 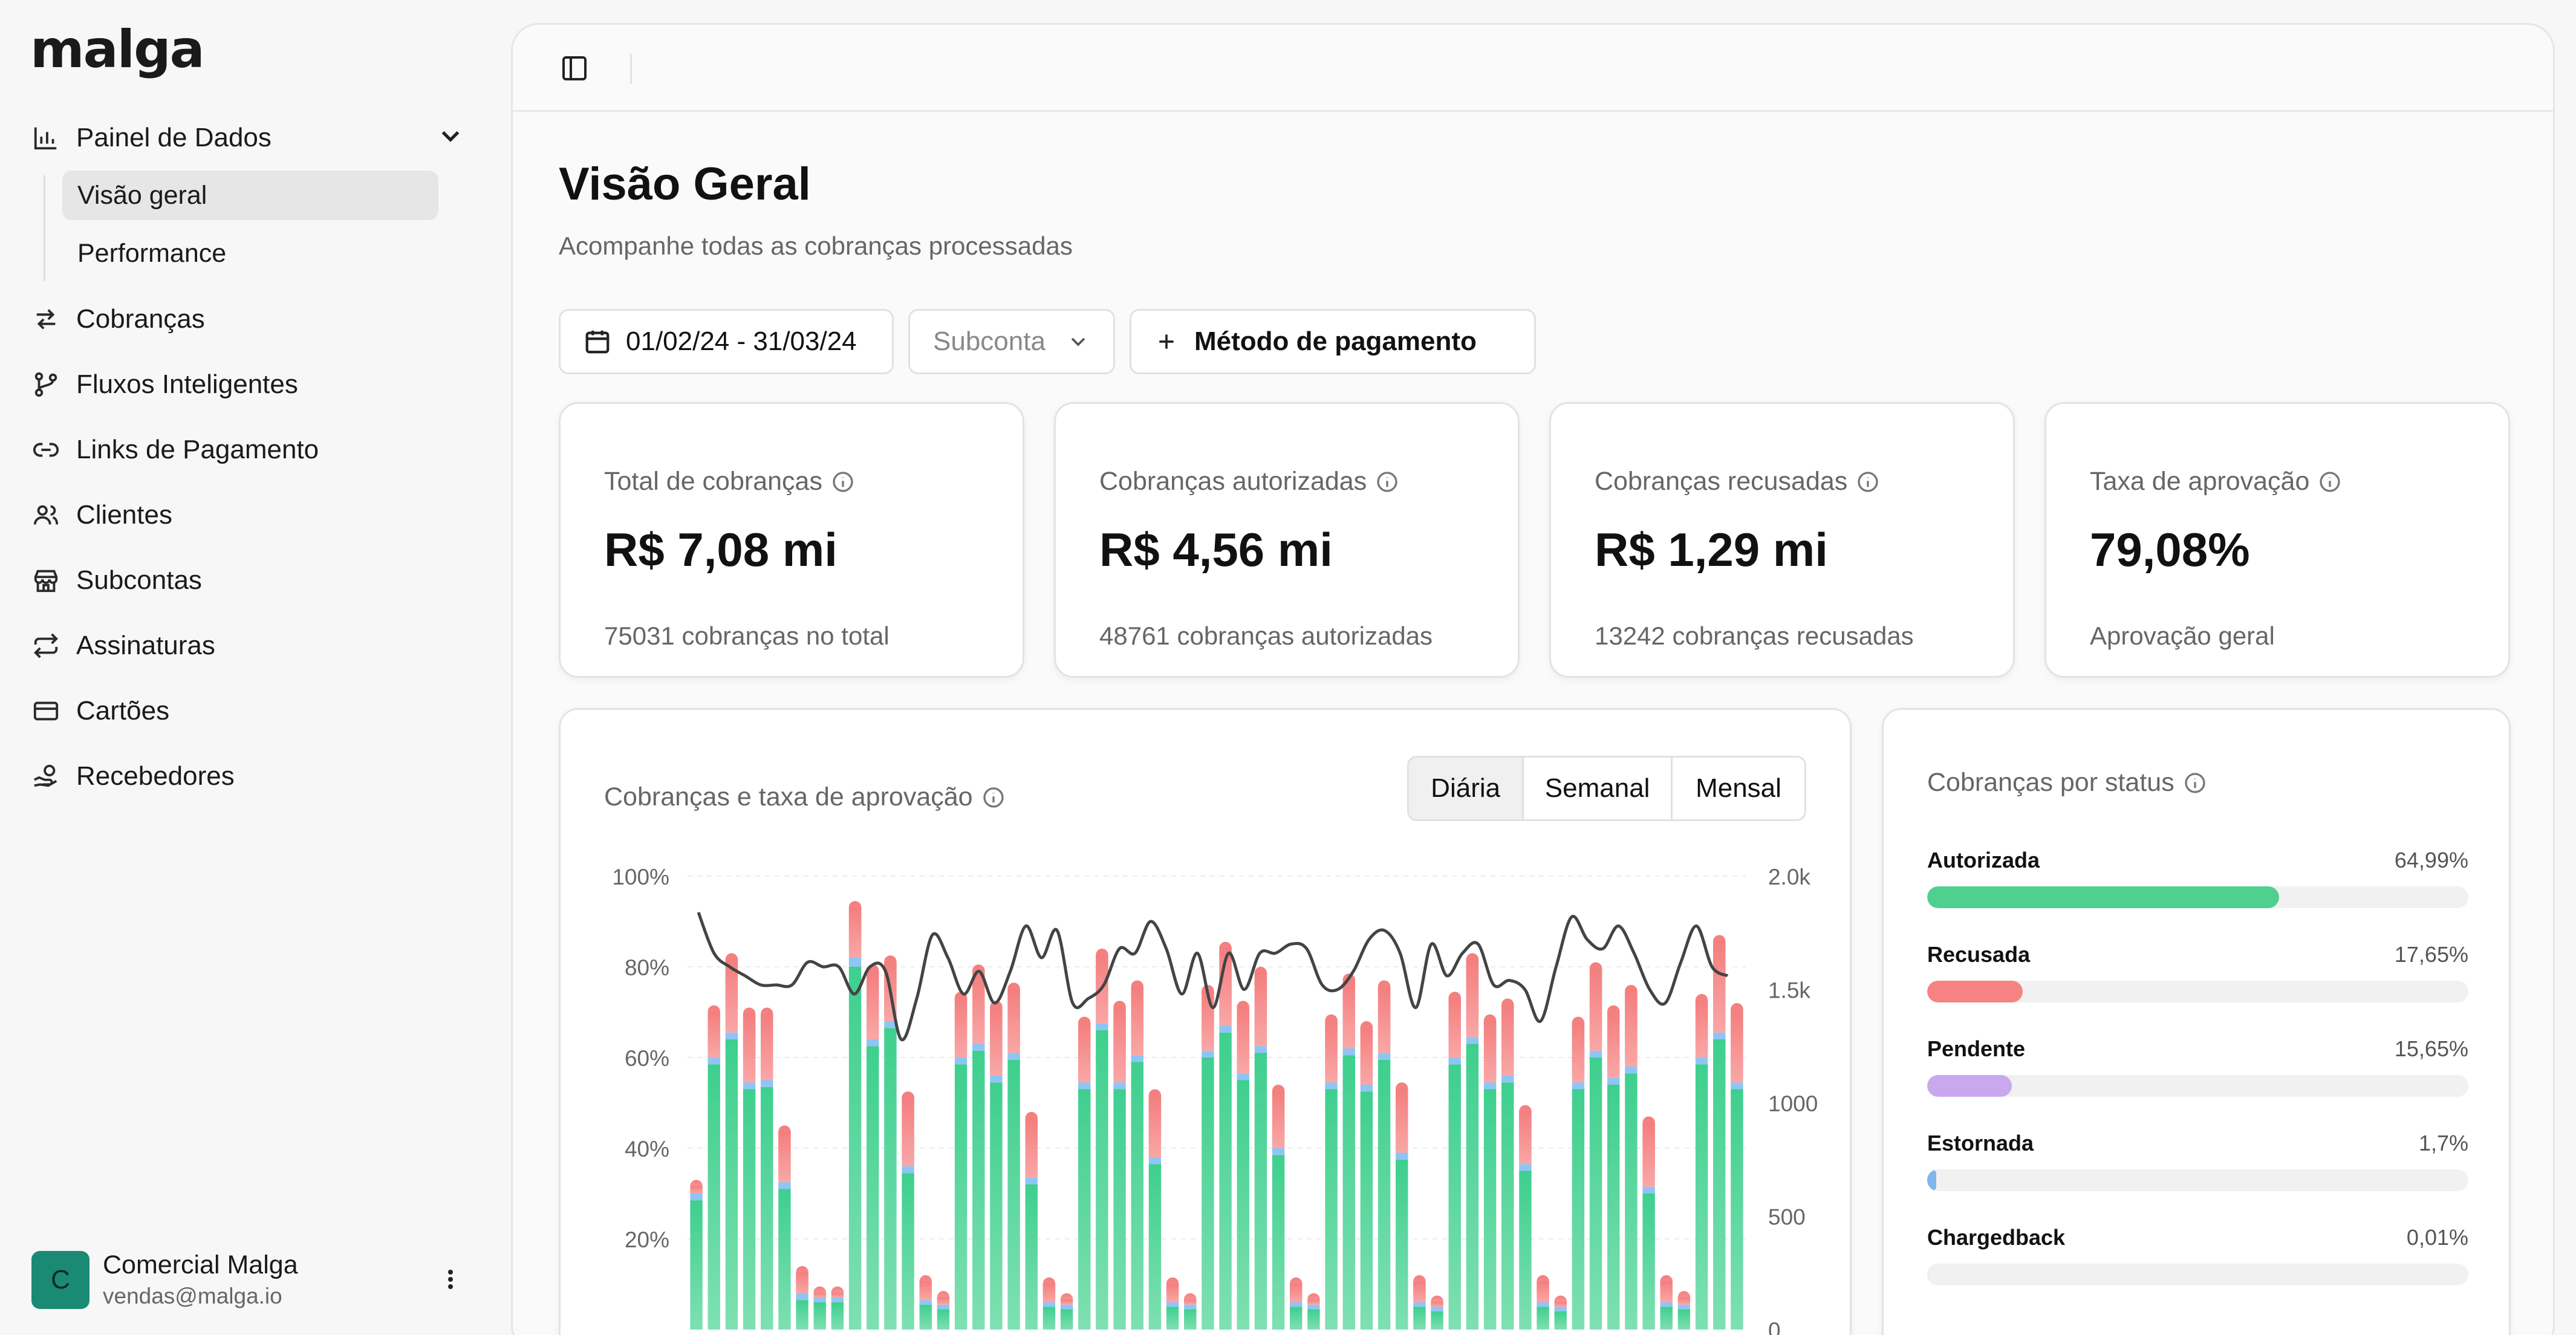 I want to click on sidebar-item-subcontas: Subcontas, so click(x=117, y=580).